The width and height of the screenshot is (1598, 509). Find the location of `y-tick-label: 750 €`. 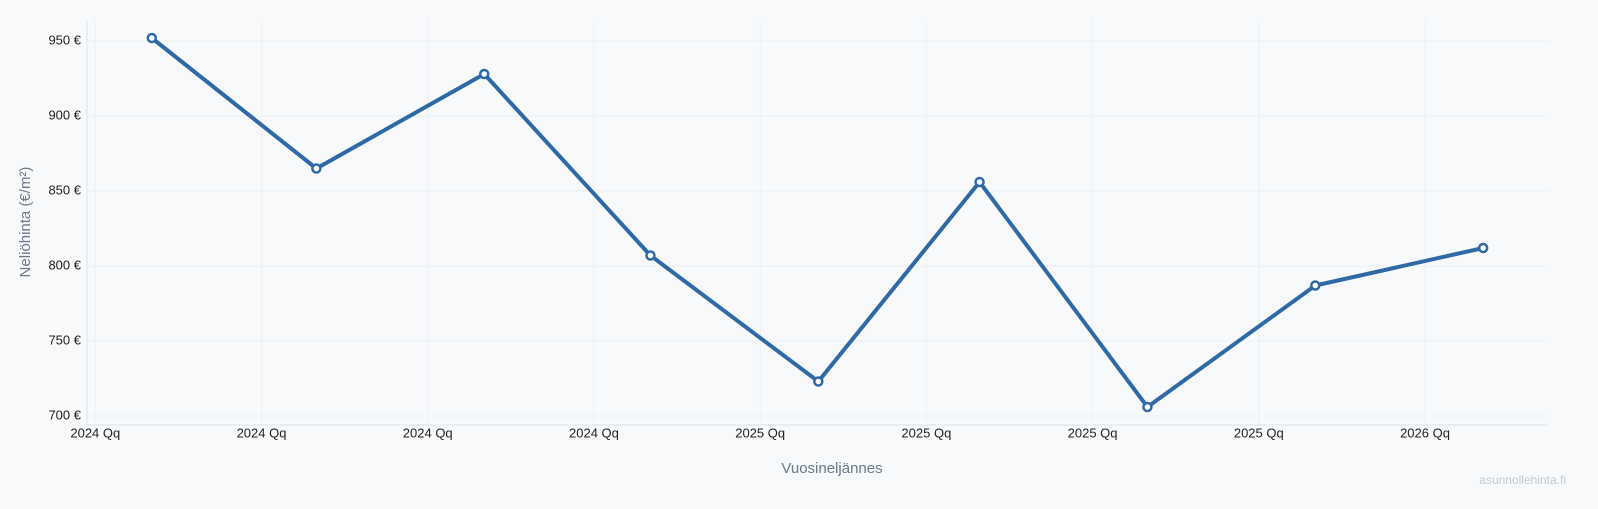

y-tick-label: 750 € is located at coordinates (64, 339).